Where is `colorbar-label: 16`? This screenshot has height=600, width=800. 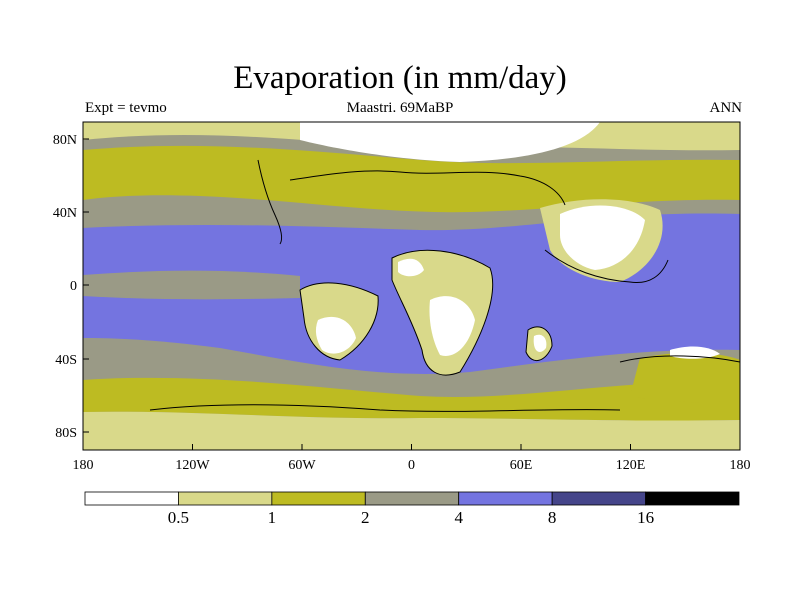
colorbar-label: 16 is located at coordinates (646, 517).